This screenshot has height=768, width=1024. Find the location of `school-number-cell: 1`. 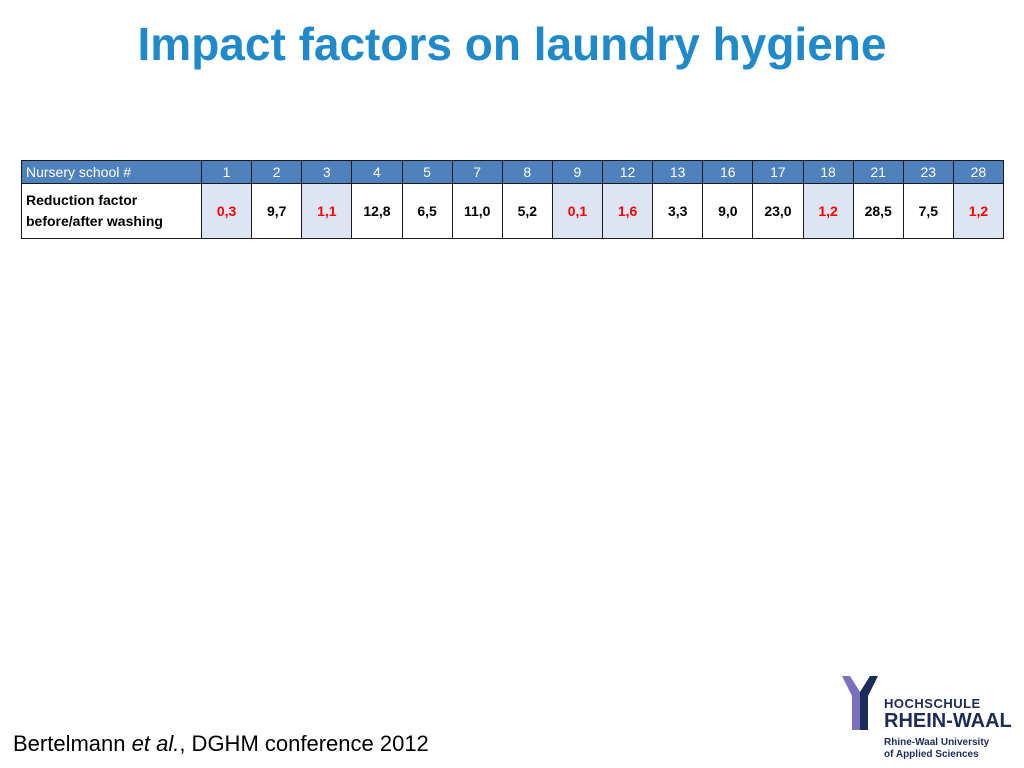

school-number-cell: 1 is located at coordinates (226, 172).